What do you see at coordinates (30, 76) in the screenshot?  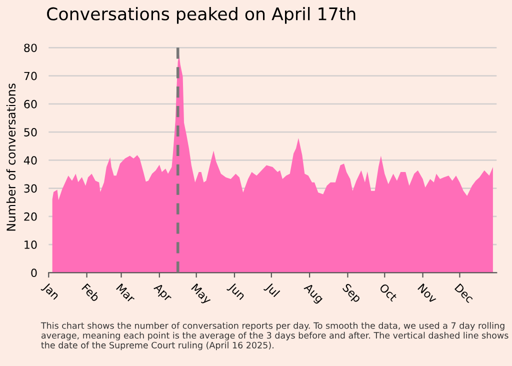 I see `y-tick-label: 70` at bounding box center [30, 76].